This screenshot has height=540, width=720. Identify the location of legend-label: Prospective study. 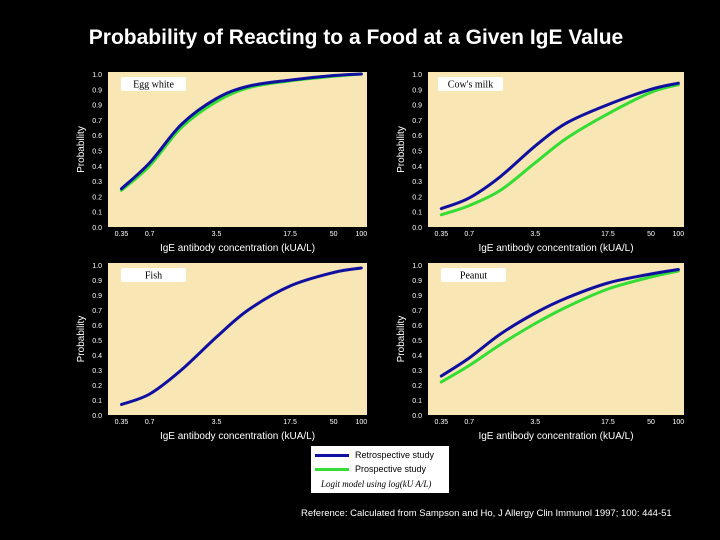
(391, 469).